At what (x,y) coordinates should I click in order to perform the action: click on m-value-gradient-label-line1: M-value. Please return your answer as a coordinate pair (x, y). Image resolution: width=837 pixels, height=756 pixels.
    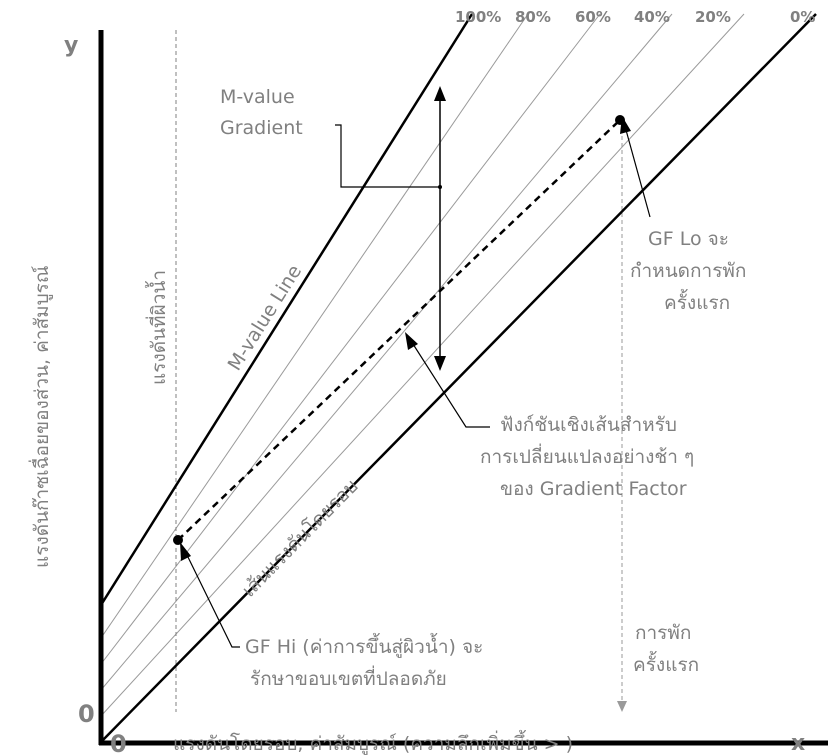
    Looking at the image, I should click on (257, 97).